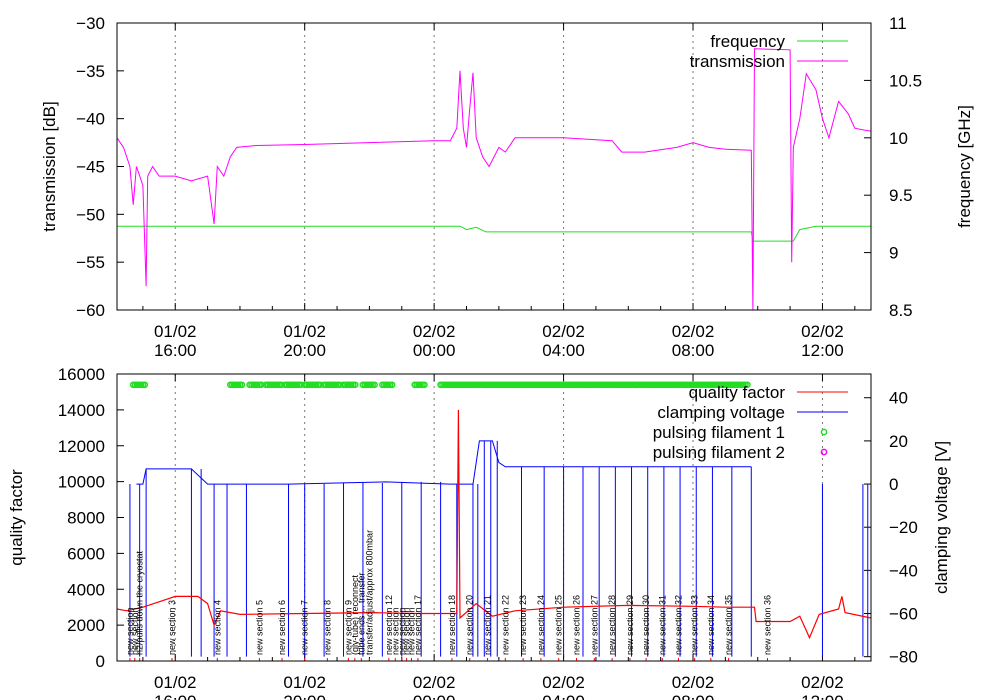 Image resolution: width=1000 pixels, height=700 pixels. What do you see at coordinates (594, 625) in the screenshot?
I see `section-annotation: new section 27` at bounding box center [594, 625].